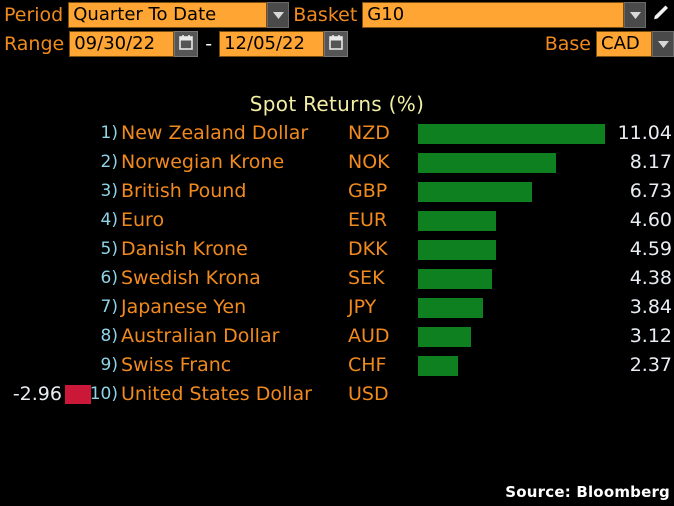 This screenshot has height=506, width=674. I want to click on chart-row: 11.04 1) New Zealand Dollar NZD, so click(337, 133).